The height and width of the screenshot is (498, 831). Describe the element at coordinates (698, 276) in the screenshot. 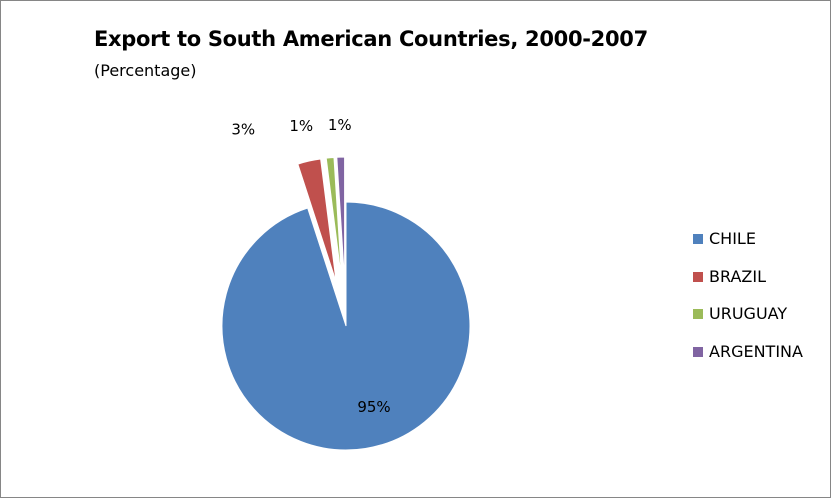

I see `legend-swatch-brazil` at that location.